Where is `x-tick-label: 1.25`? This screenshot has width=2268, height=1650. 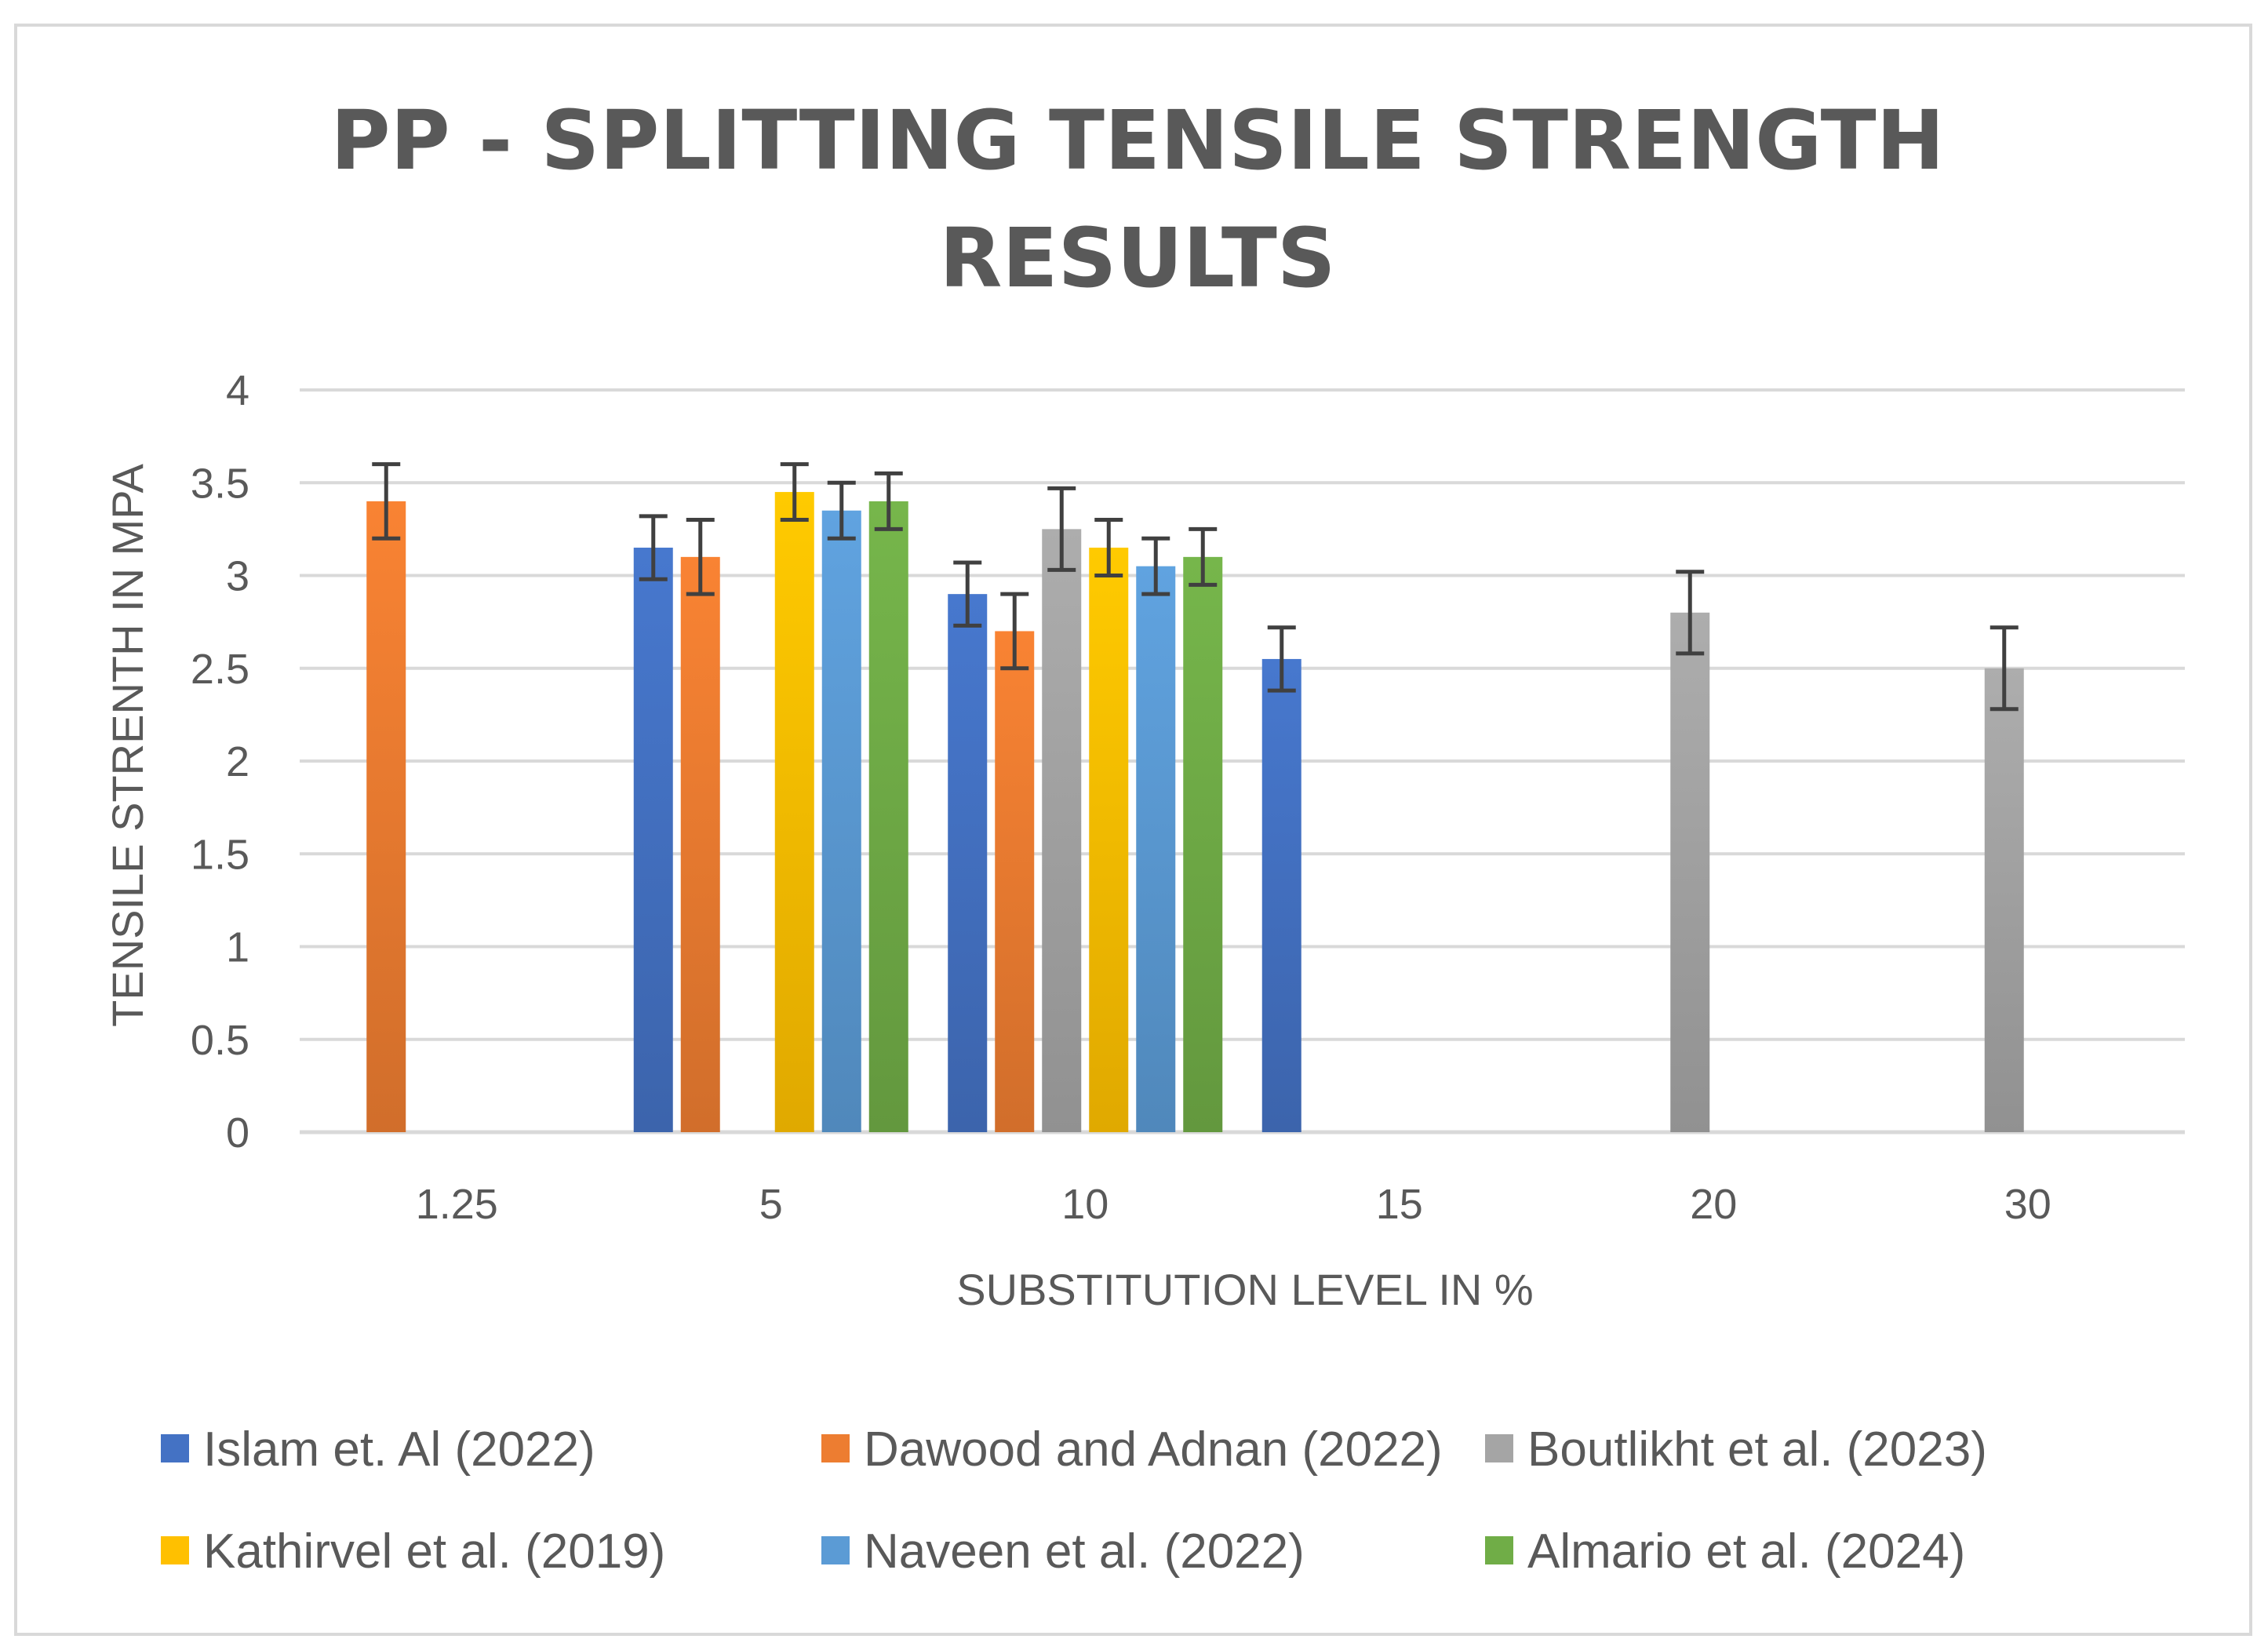
x-tick-label: 1.25 is located at coordinates (457, 1204).